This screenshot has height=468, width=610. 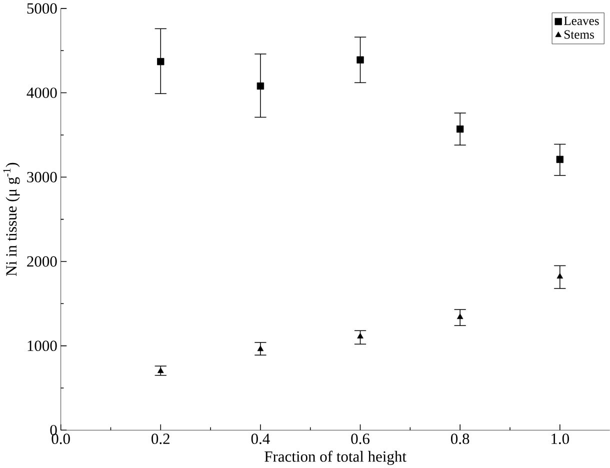 I want to click on y-tick-label: 1000, so click(x=42, y=345).